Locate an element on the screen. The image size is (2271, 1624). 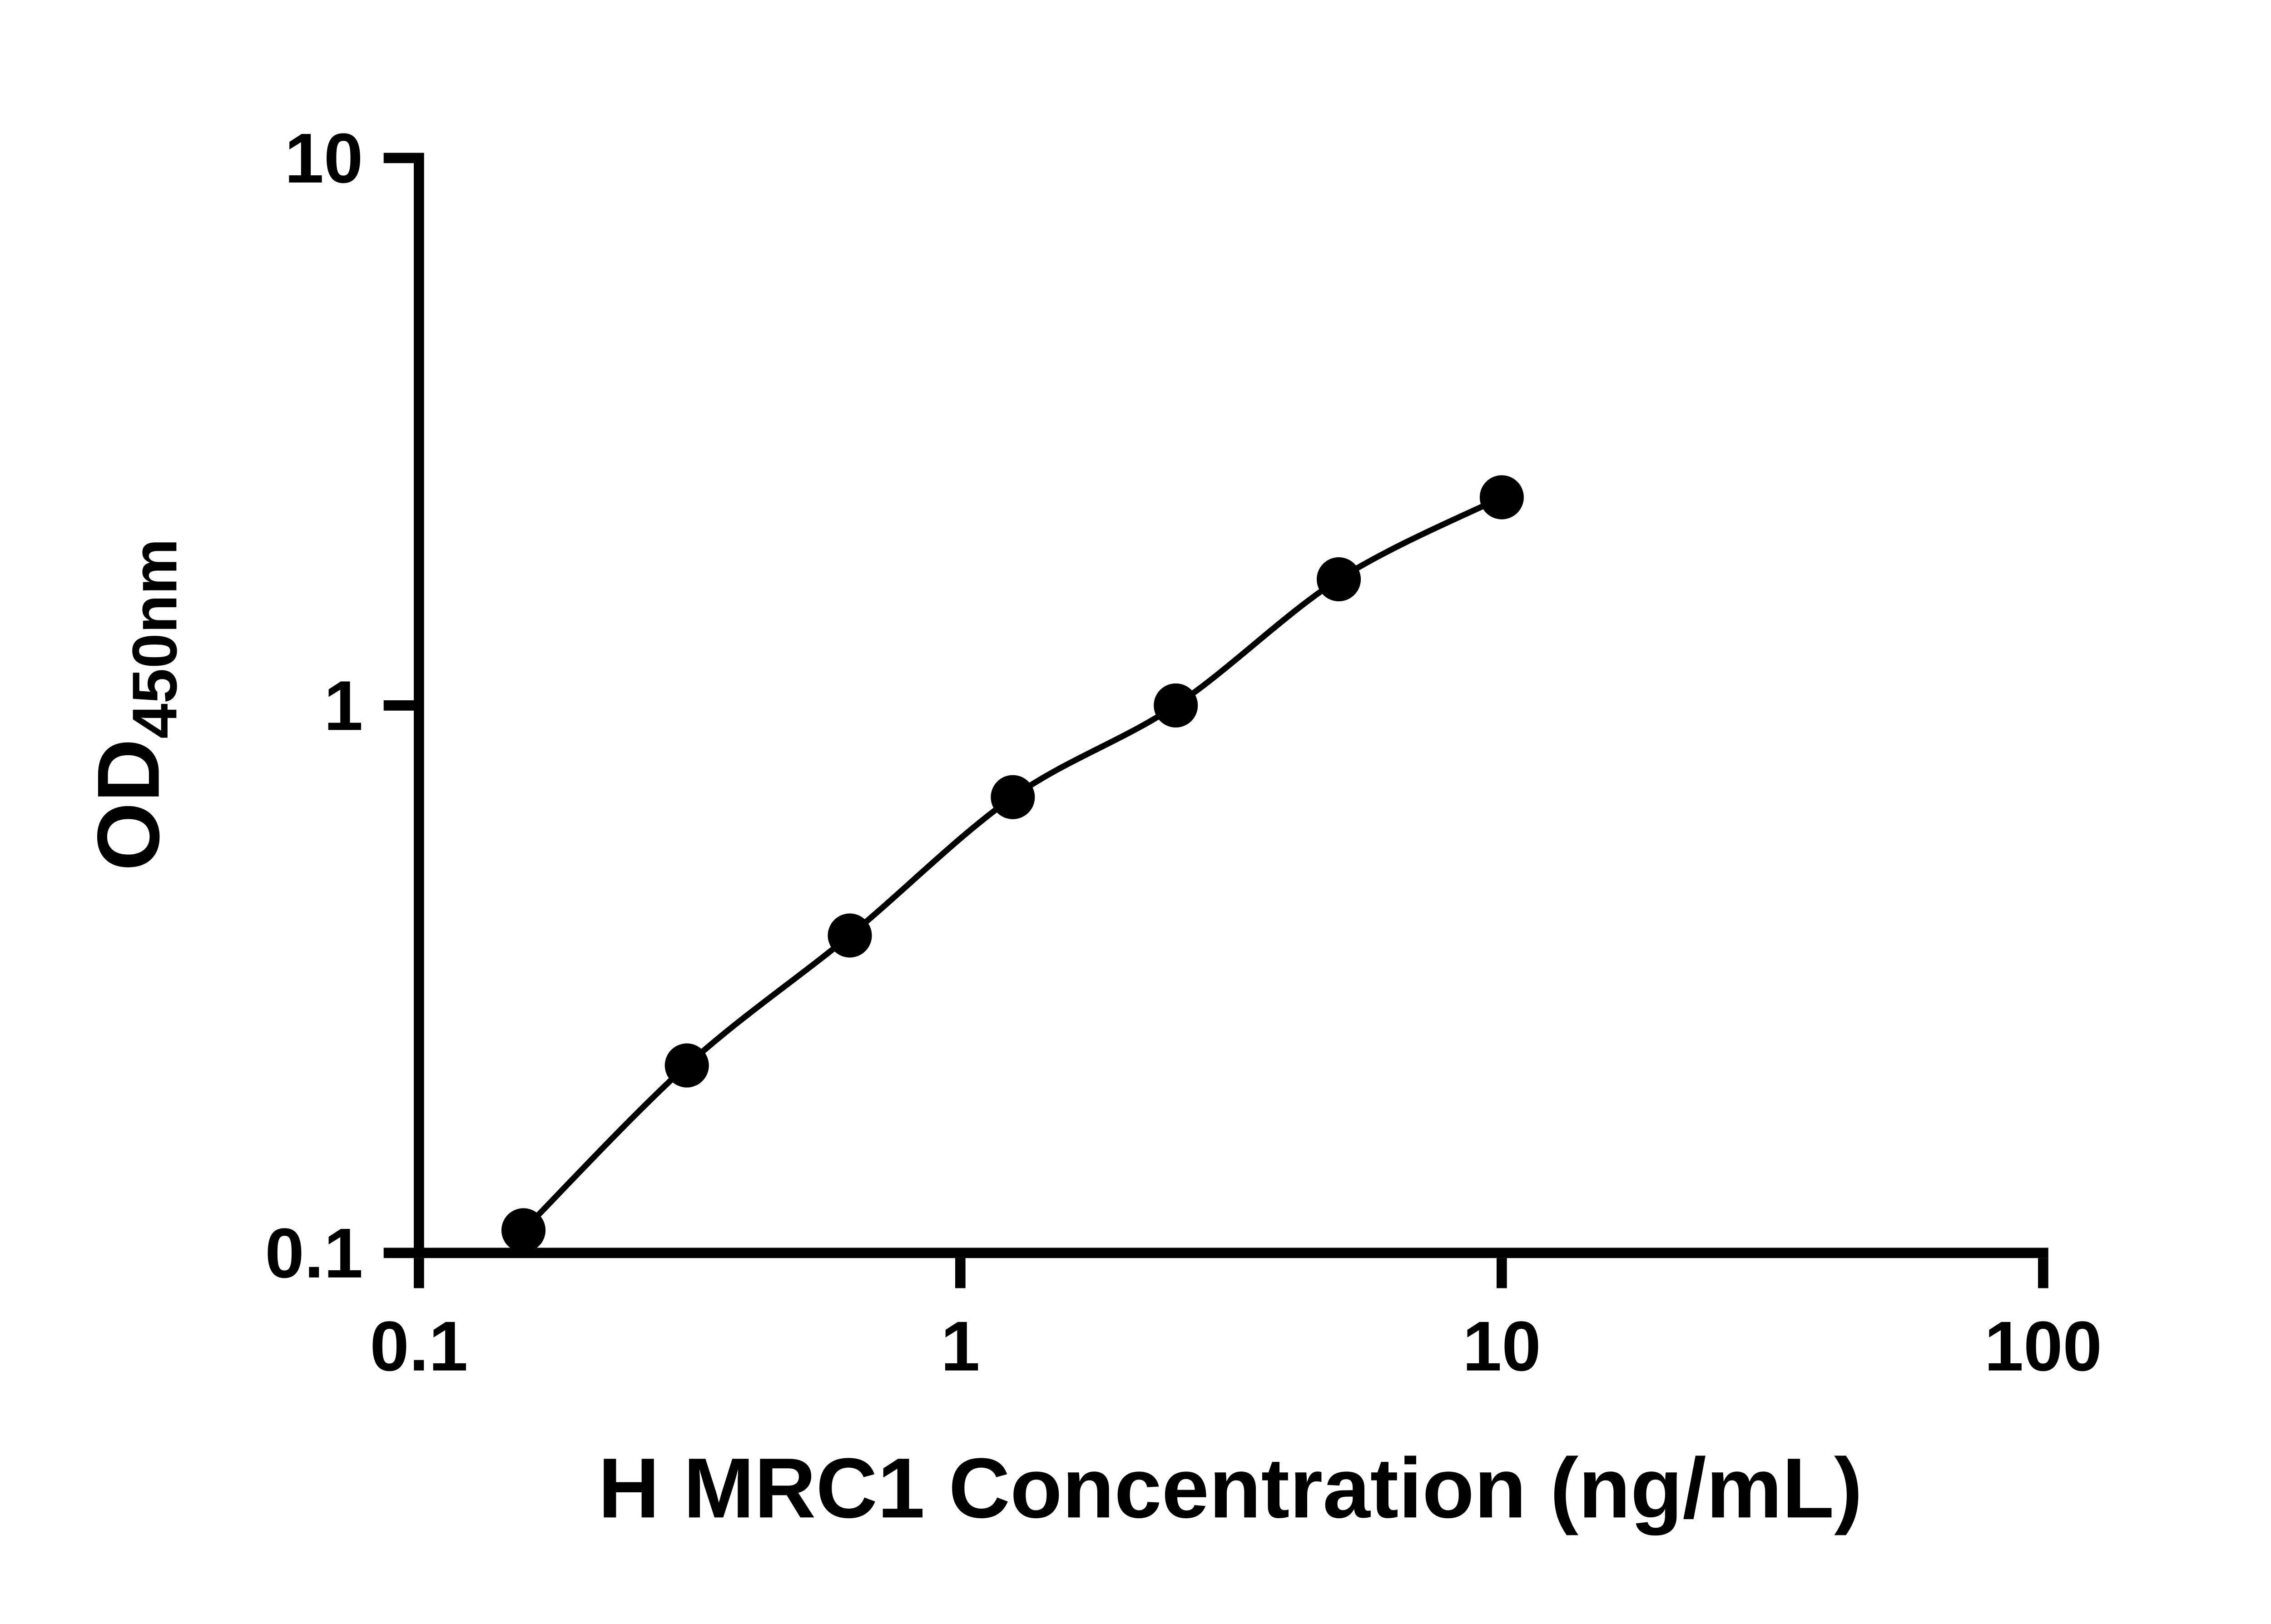
y-axis-title: OD450nm is located at coordinates (134, 705).